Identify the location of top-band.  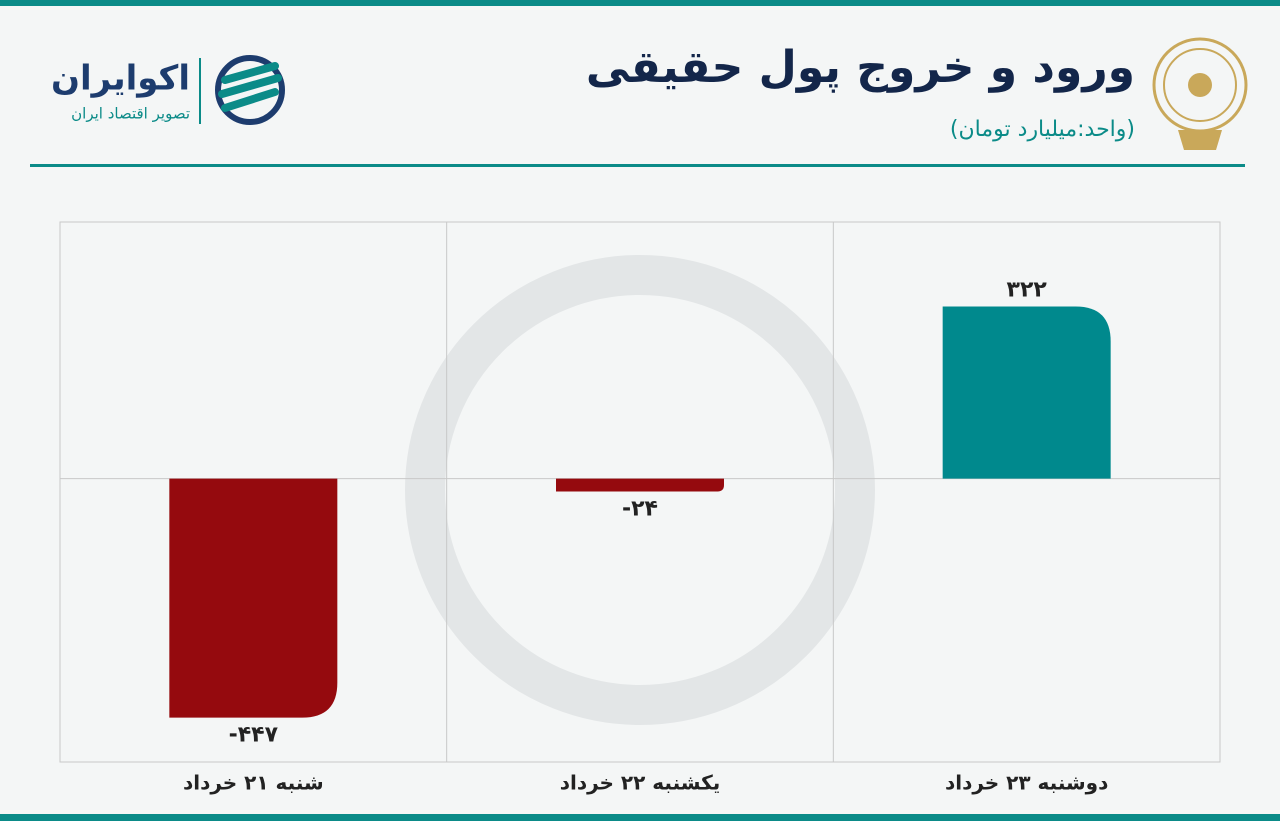
(640, 3).